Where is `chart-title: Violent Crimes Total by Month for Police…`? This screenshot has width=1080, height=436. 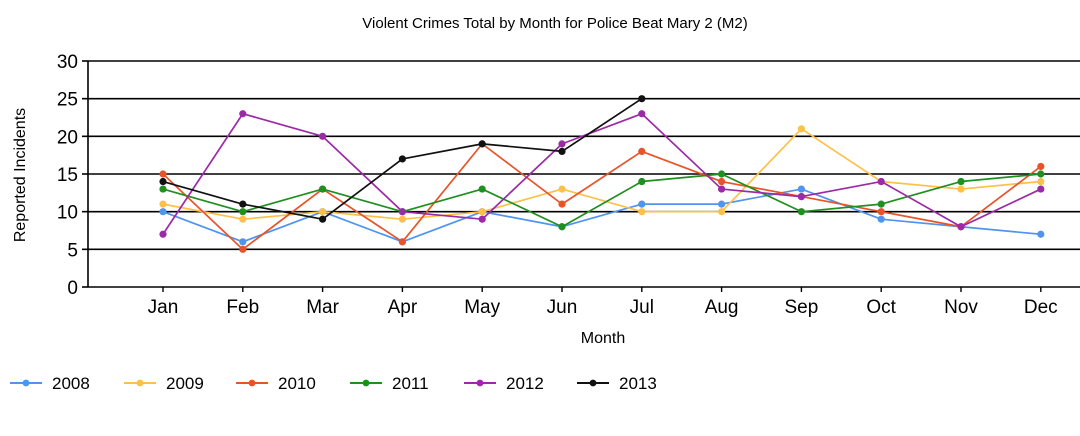 chart-title: Violent Crimes Total by Month for Police… is located at coordinates (554, 23).